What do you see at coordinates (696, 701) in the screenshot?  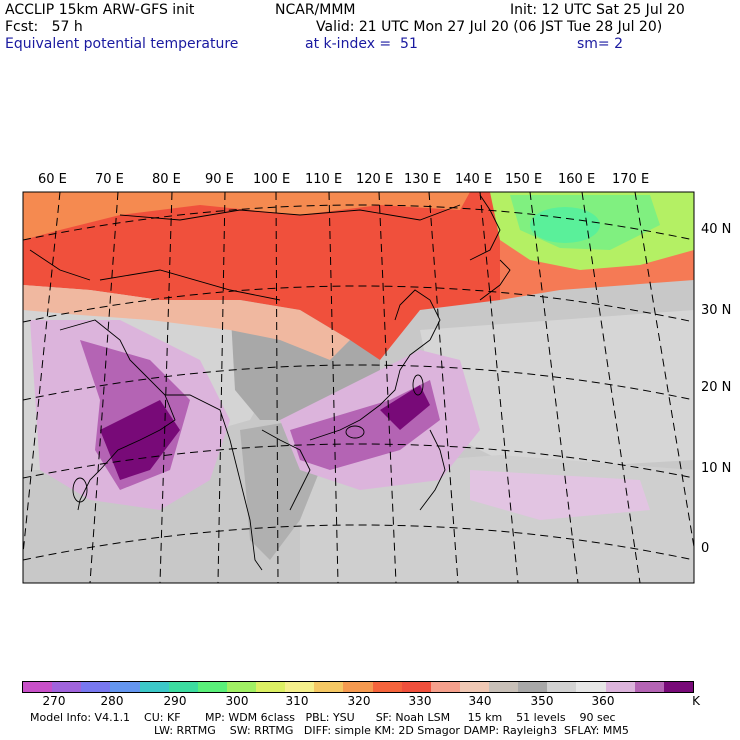 I see `colorbar-unit: K` at bounding box center [696, 701].